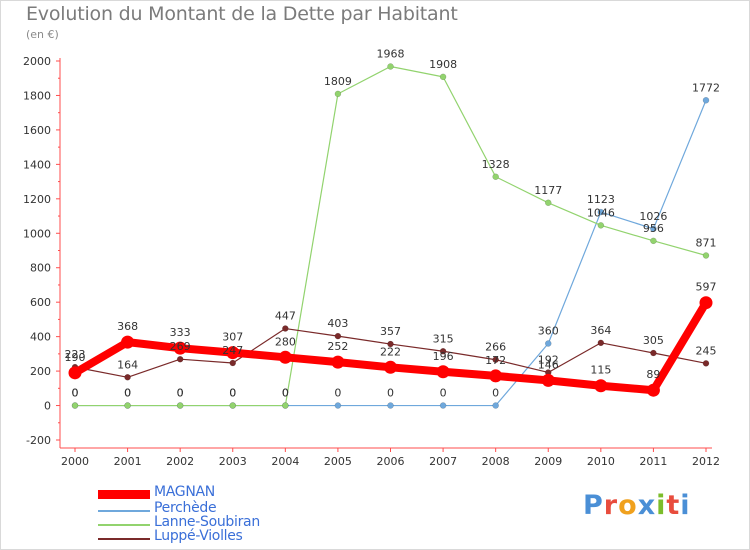  I want to click on logo-letter: o, so click(628, 505).